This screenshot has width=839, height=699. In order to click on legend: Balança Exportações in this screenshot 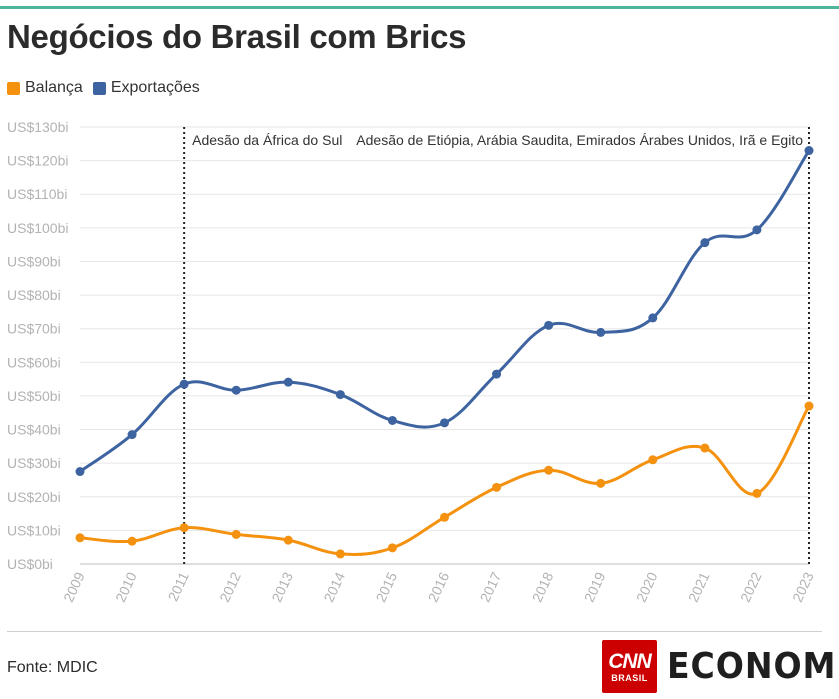, I will do `click(103, 88)`.